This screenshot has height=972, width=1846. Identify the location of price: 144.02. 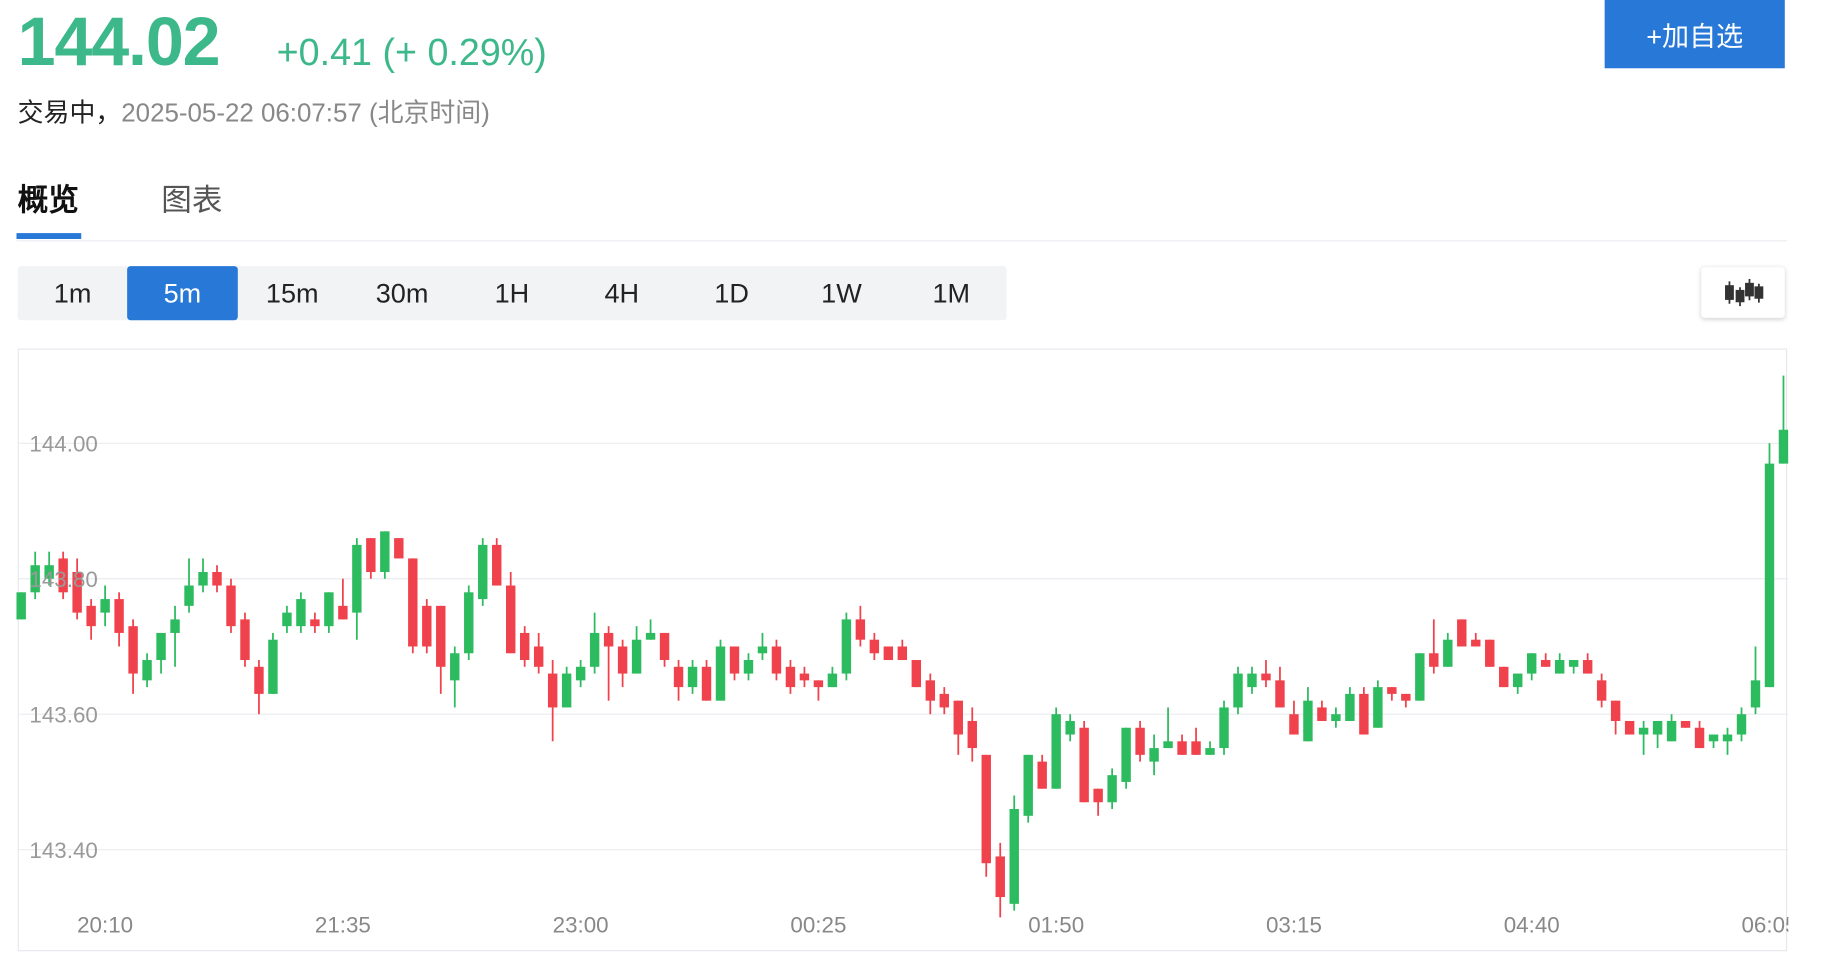
(119, 42).